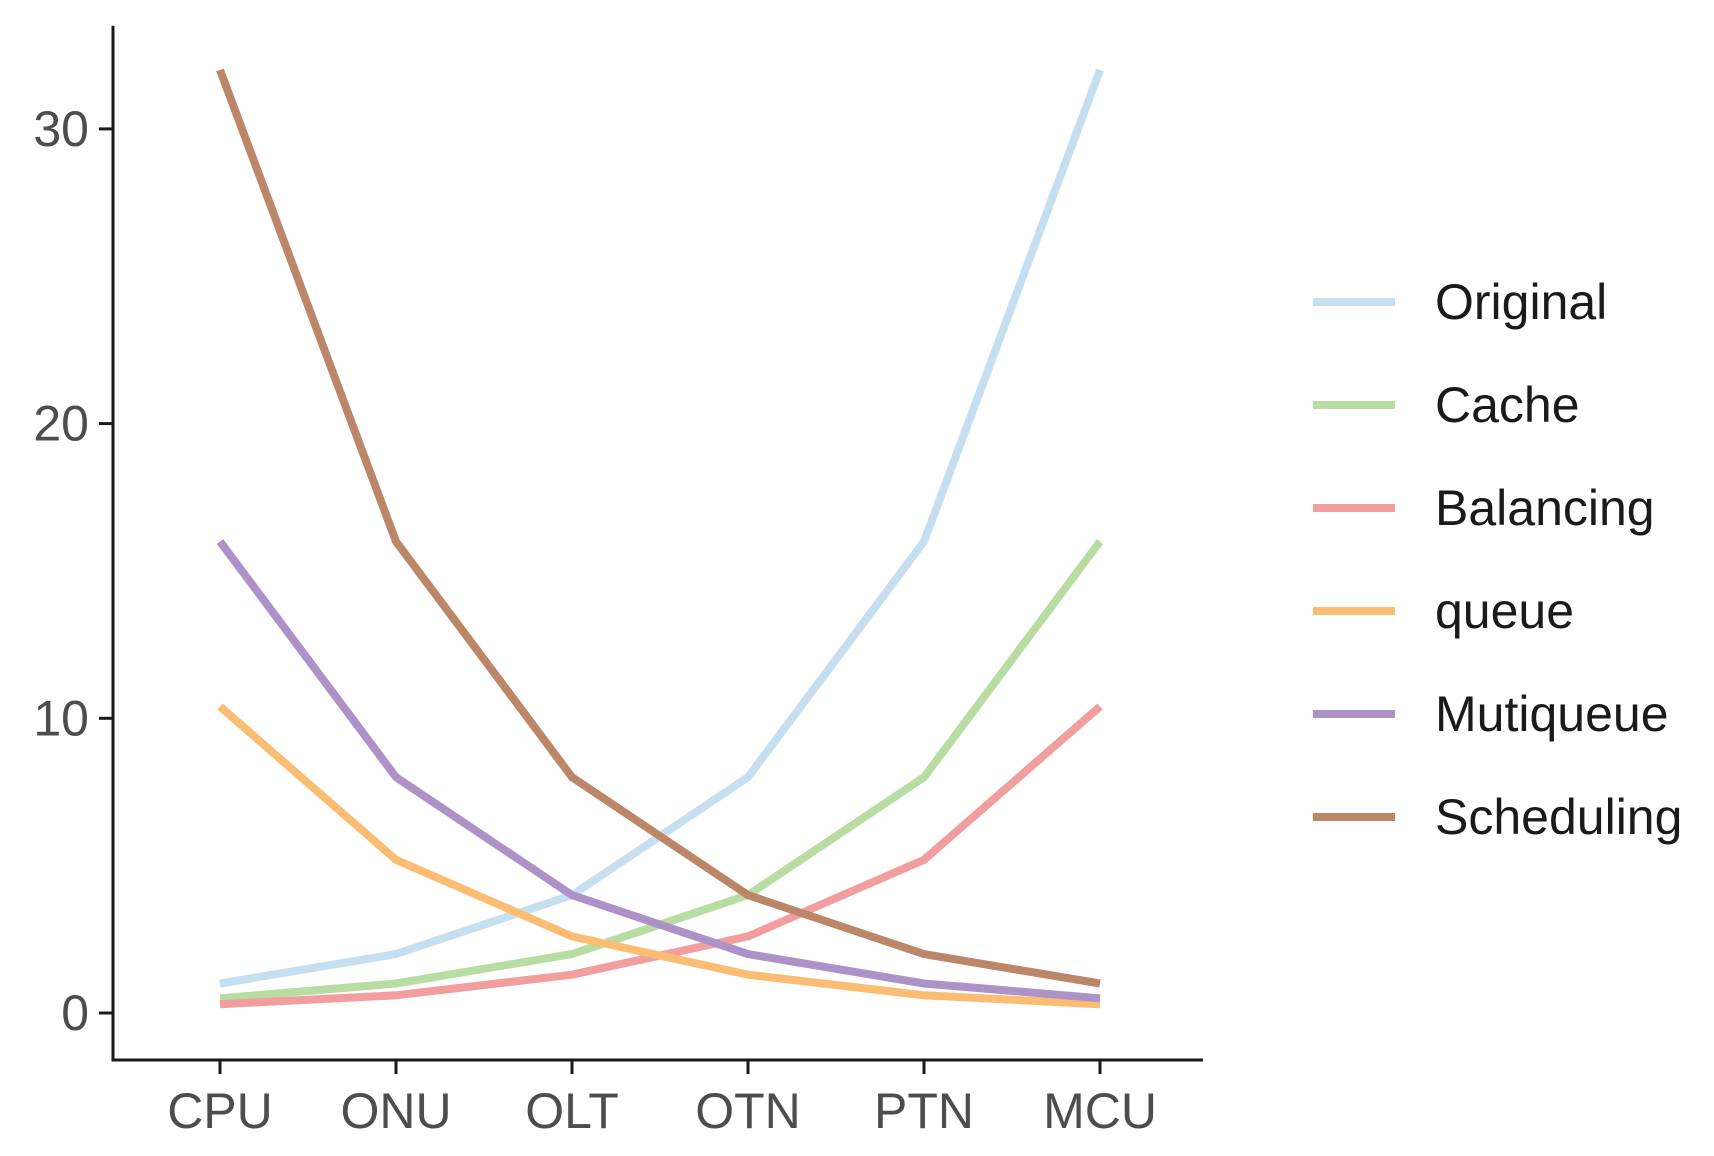  I want to click on legend-label: Balancing, so click(1545, 508).